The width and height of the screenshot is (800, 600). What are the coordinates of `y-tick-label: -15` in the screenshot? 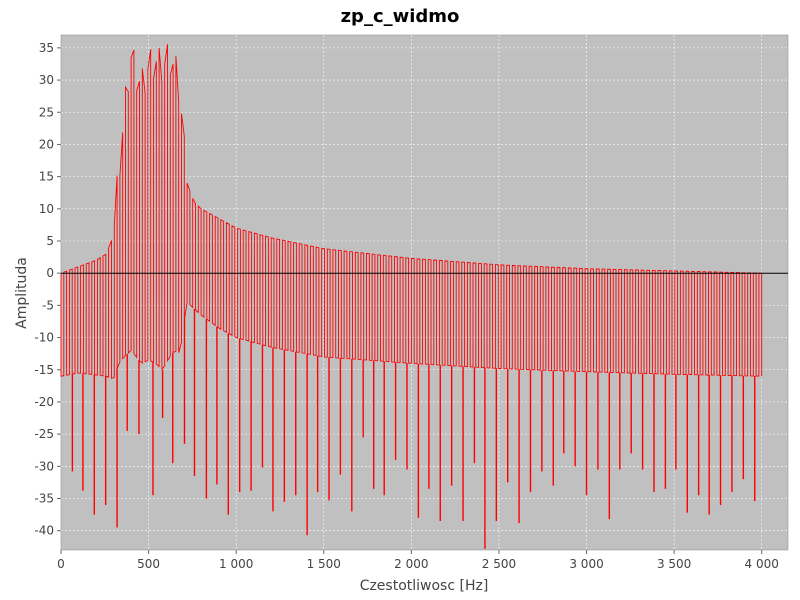 It's located at (44, 370).